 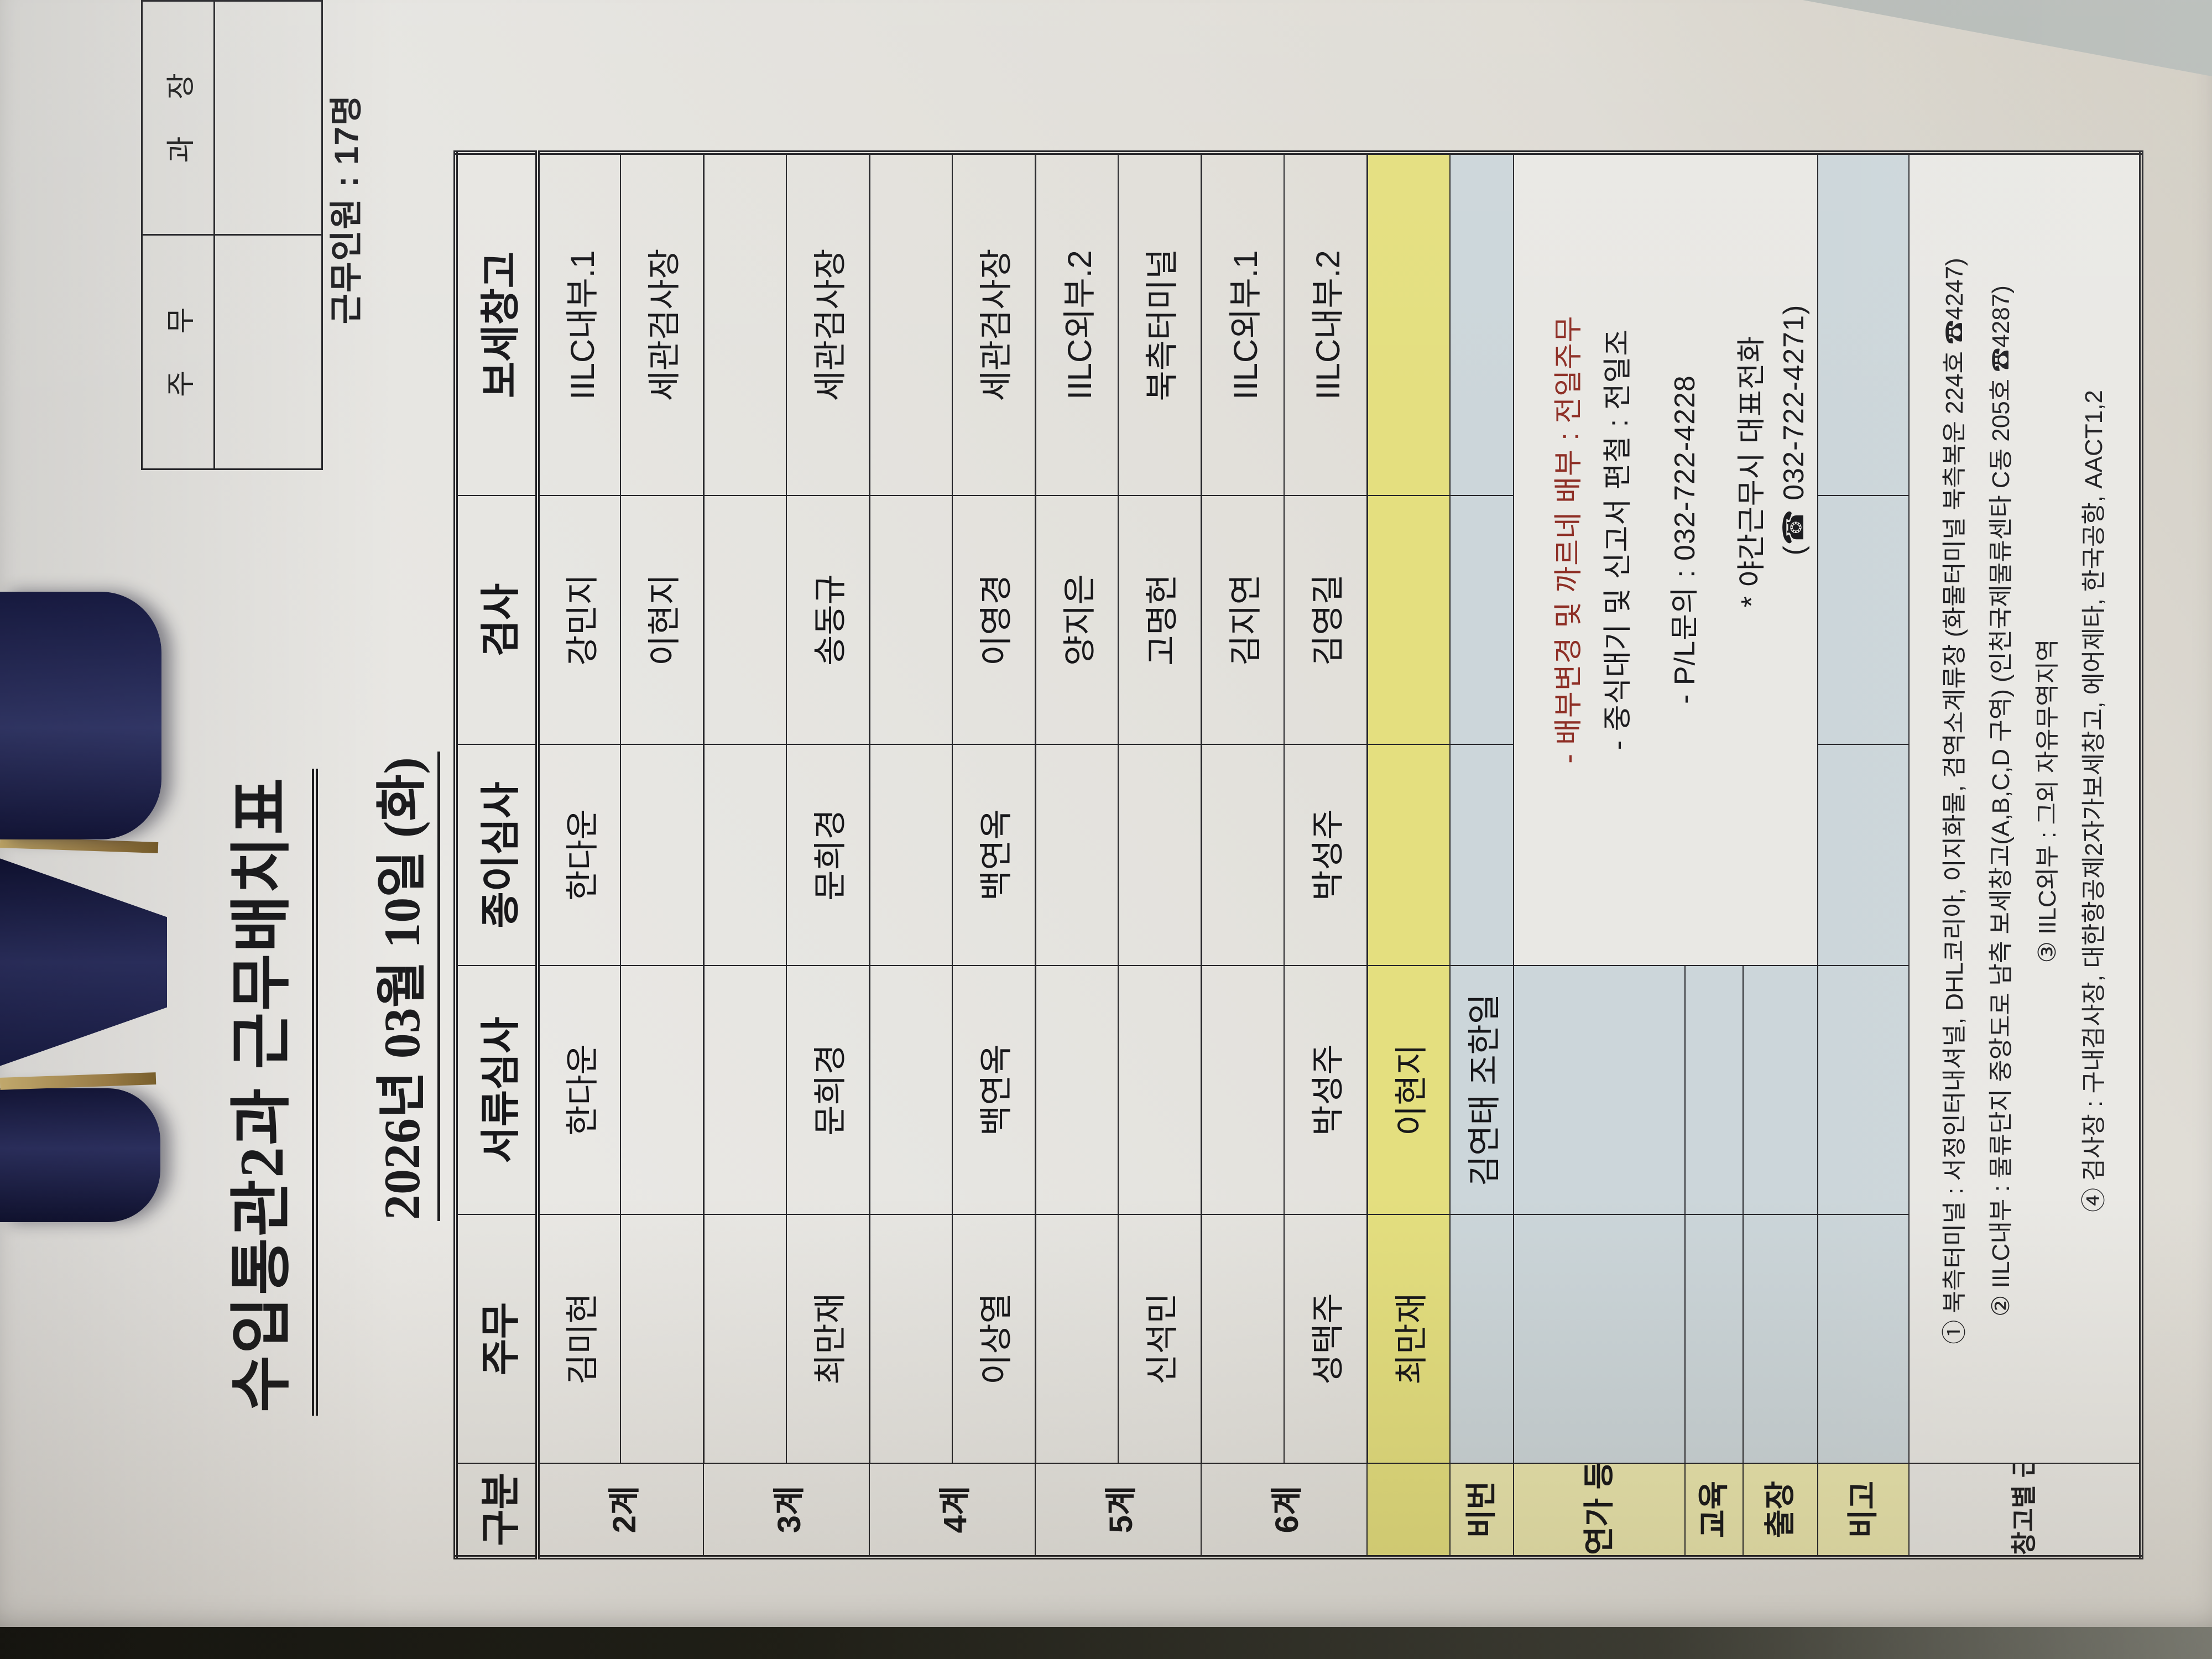 I want to click on page-title: 수입통관2과 근무배치표, so click(x=265, y=1092).